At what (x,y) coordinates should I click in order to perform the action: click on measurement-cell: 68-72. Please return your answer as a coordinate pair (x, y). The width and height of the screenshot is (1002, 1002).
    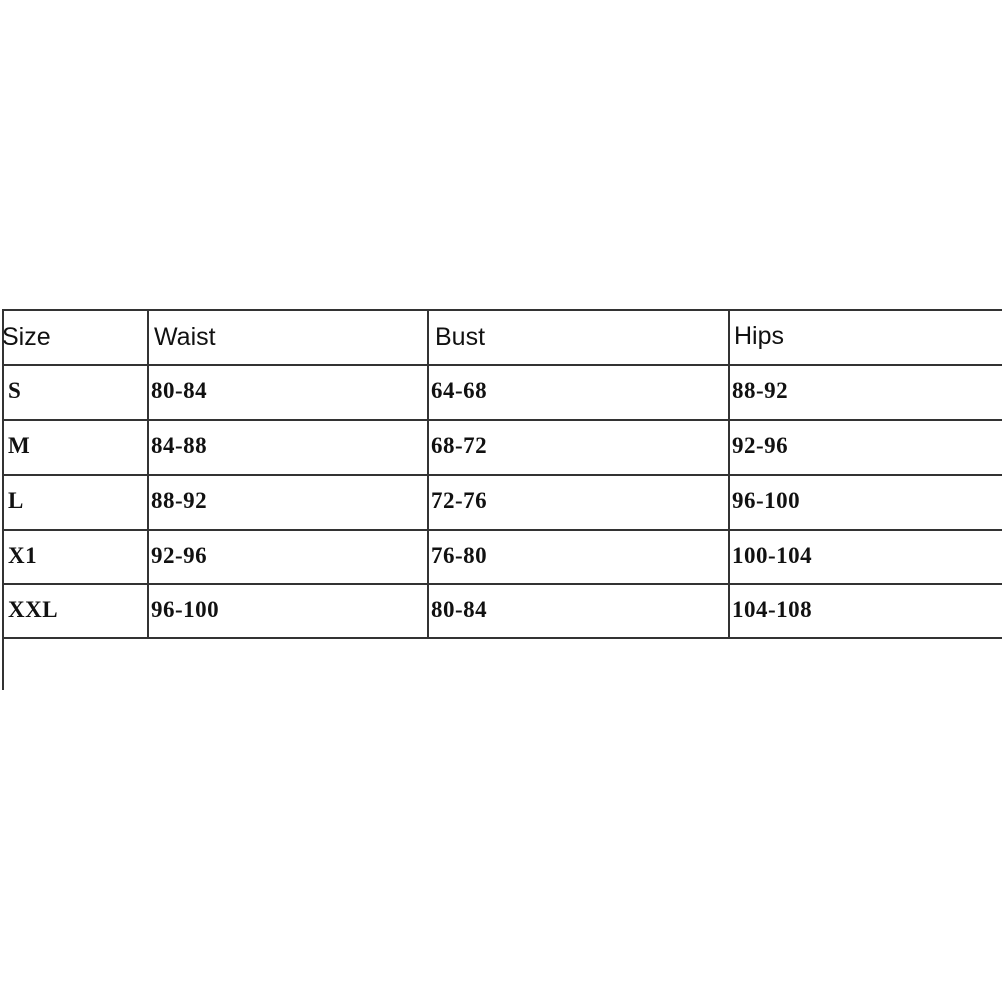
    Looking at the image, I should click on (459, 445).